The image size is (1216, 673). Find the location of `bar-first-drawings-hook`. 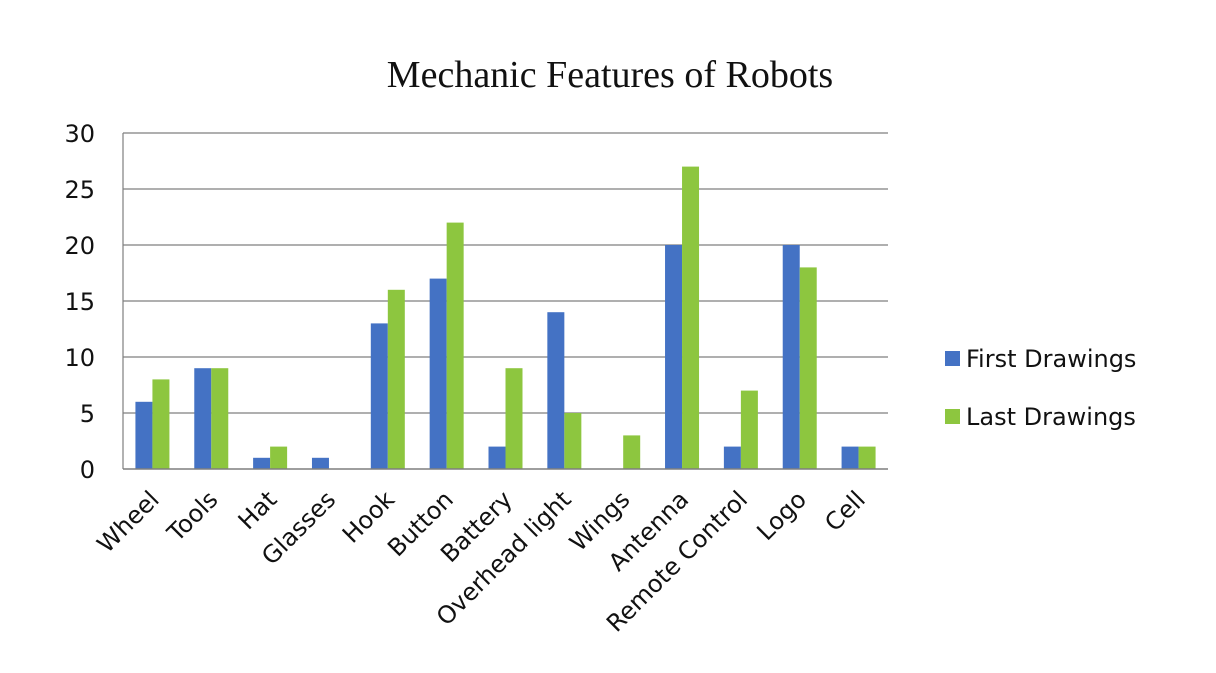

bar-first-drawings-hook is located at coordinates (379, 396).